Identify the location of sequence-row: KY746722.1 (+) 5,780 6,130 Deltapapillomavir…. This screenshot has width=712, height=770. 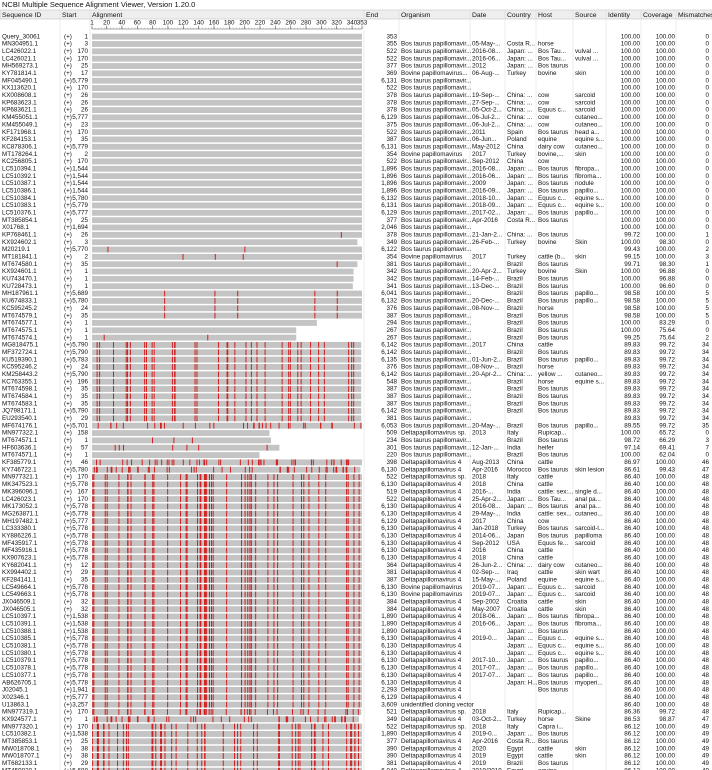
(355, 469).